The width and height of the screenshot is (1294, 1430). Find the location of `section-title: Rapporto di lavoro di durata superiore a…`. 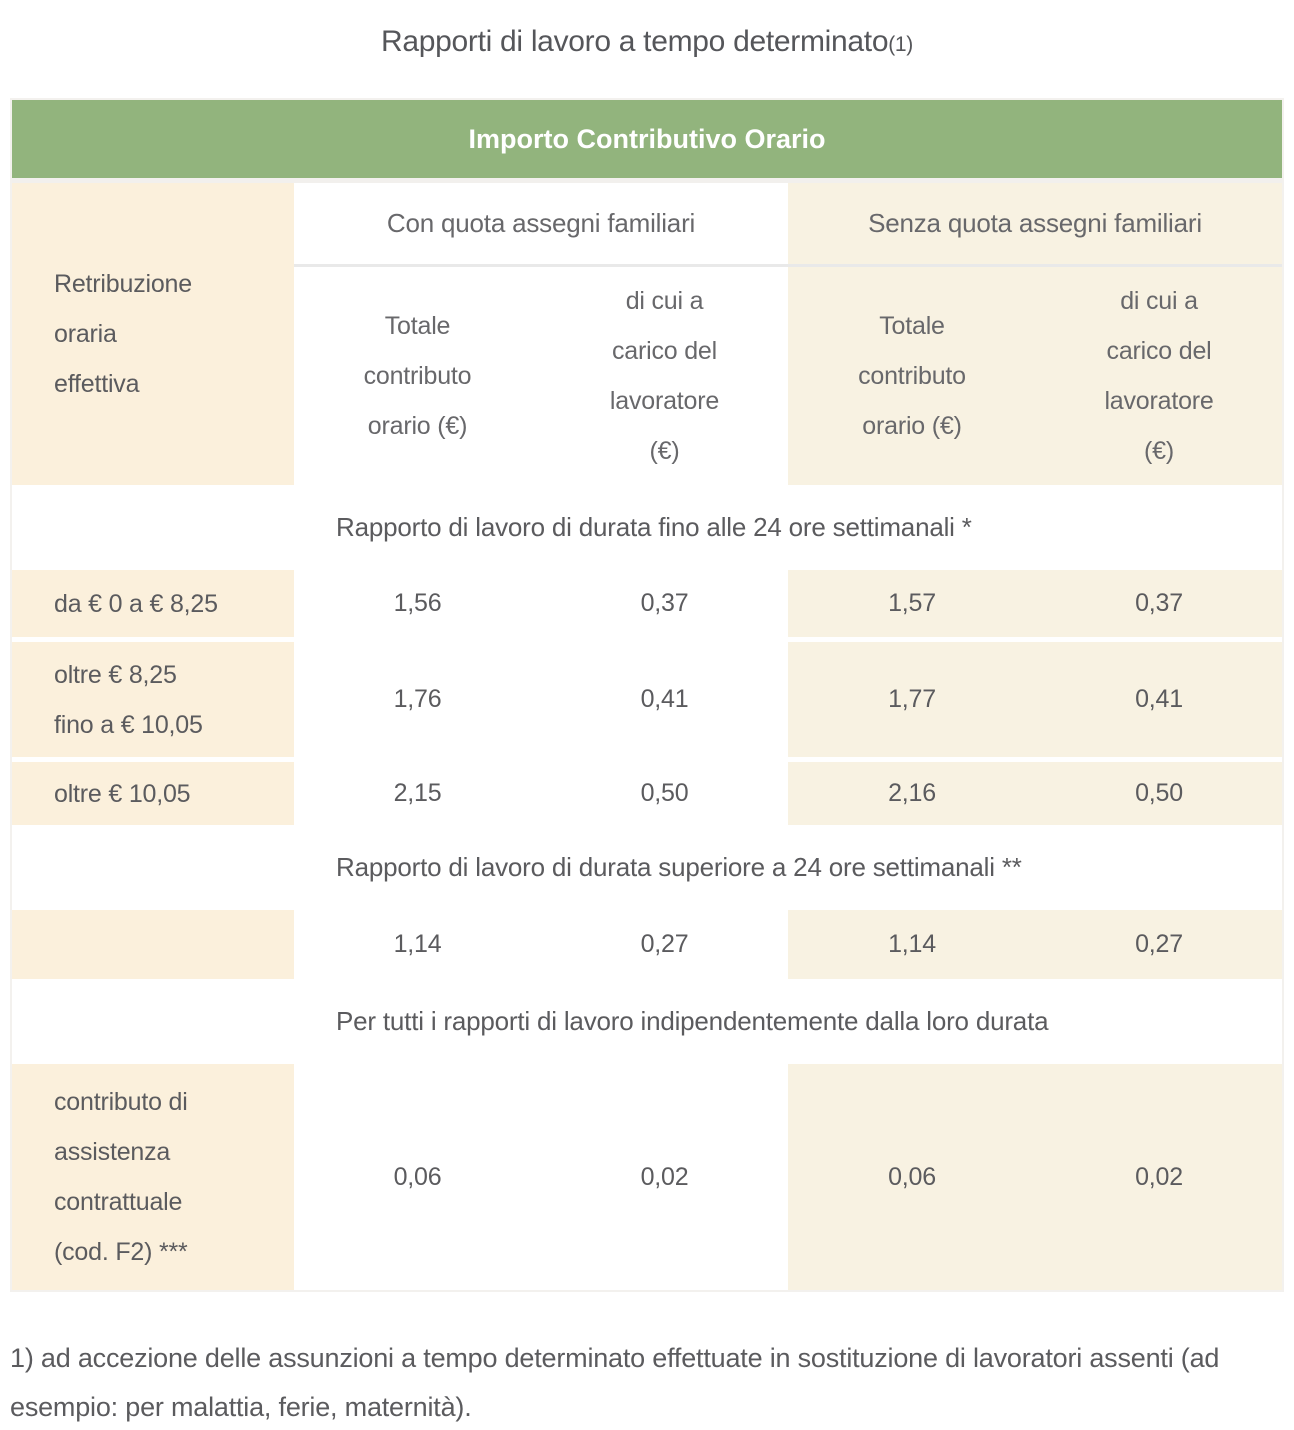

section-title: Rapporto di lavoro di durata superiore a… is located at coordinates (647, 870).